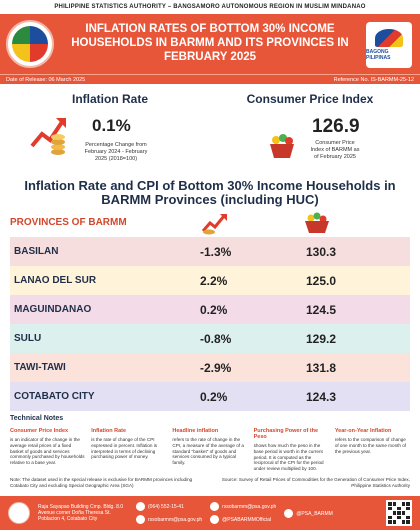 This screenshot has height=530, width=420. Describe the element at coordinates (321, 309) in the screenshot. I see `cpi-value-cell: 124.5` at that location.